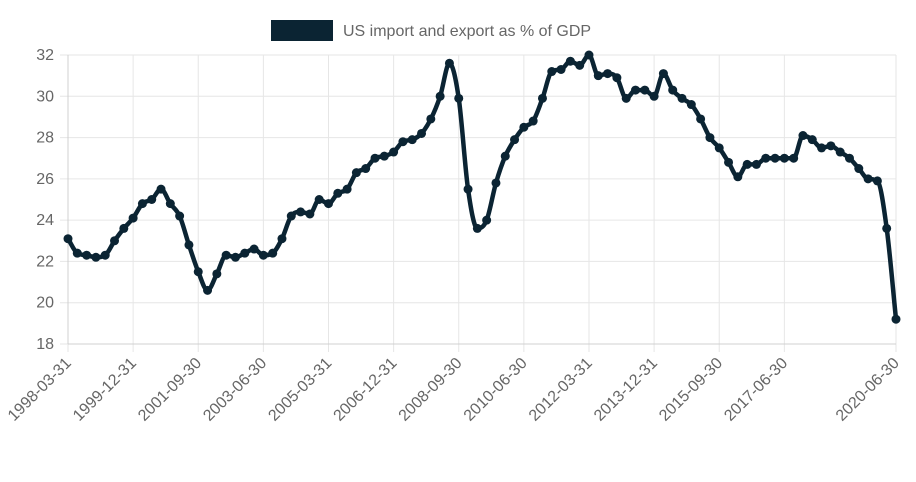 The width and height of the screenshot is (916, 482). Describe the element at coordinates (756, 390) in the screenshot. I see `x-tick-label: 2017-06-30` at that location.